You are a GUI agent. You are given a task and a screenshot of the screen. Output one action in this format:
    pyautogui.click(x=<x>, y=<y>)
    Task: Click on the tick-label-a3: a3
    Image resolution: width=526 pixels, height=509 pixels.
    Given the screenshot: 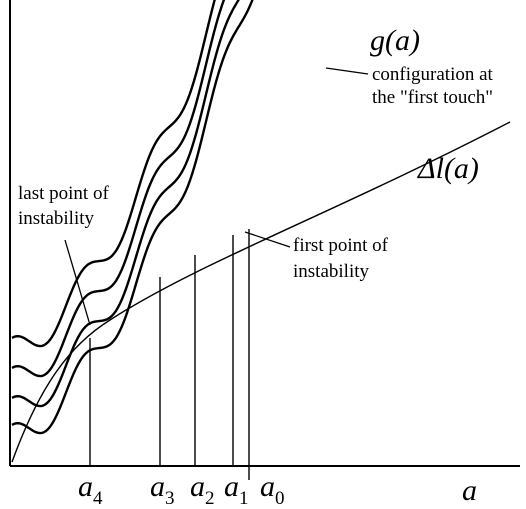 What is the action you would take?
    pyautogui.click(x=162, y=489)
    